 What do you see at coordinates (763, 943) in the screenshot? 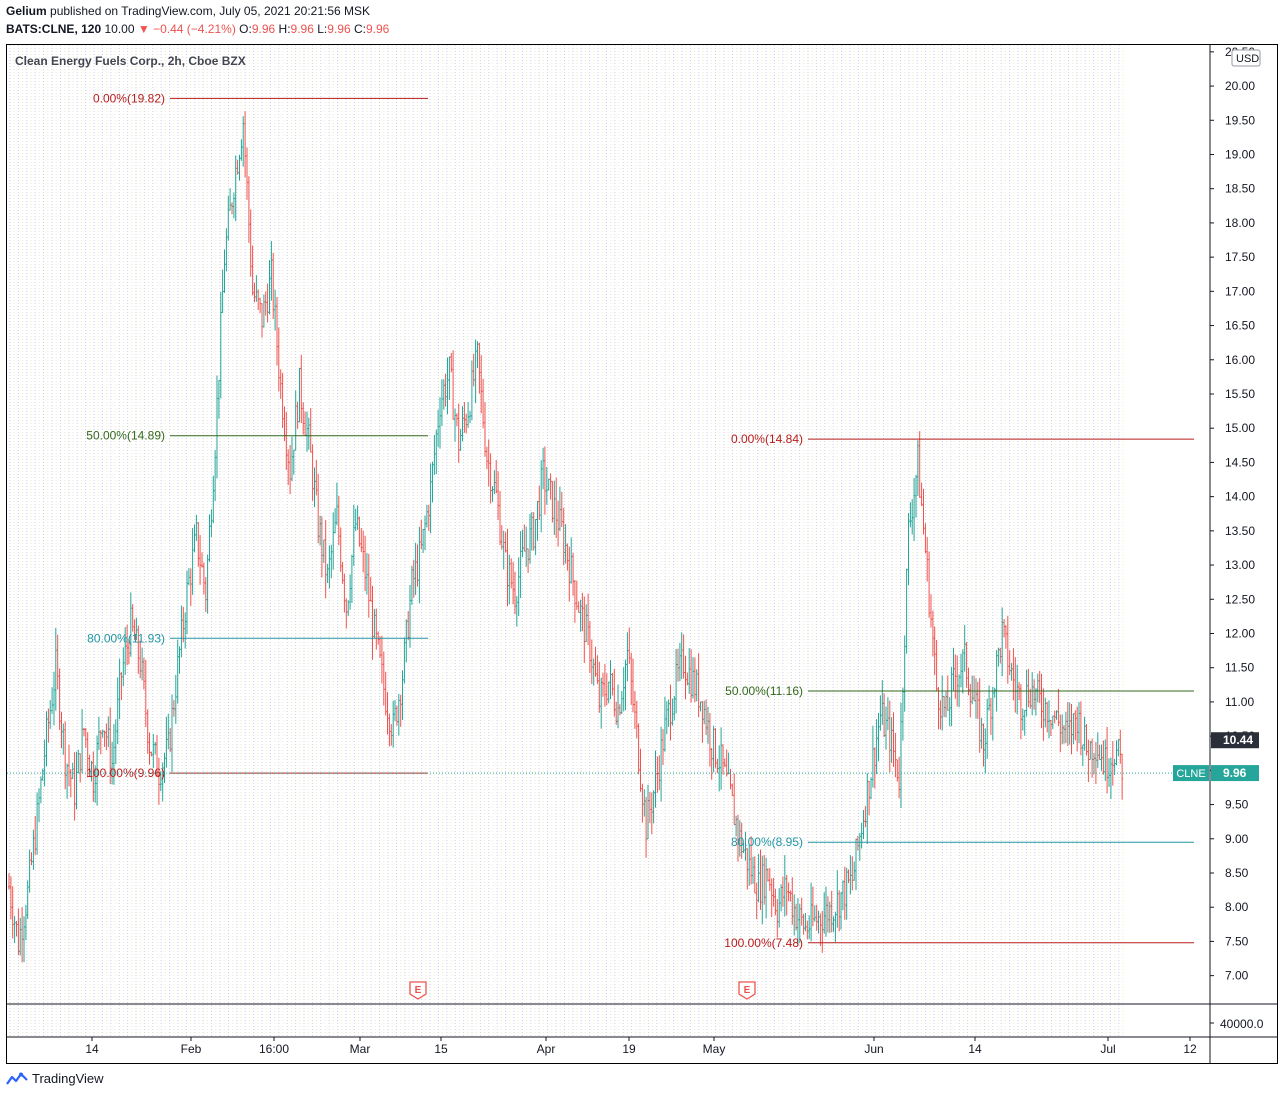
I see `fib-right-level-label: 100.00%(7.48)` at bounding box center [763, 943].